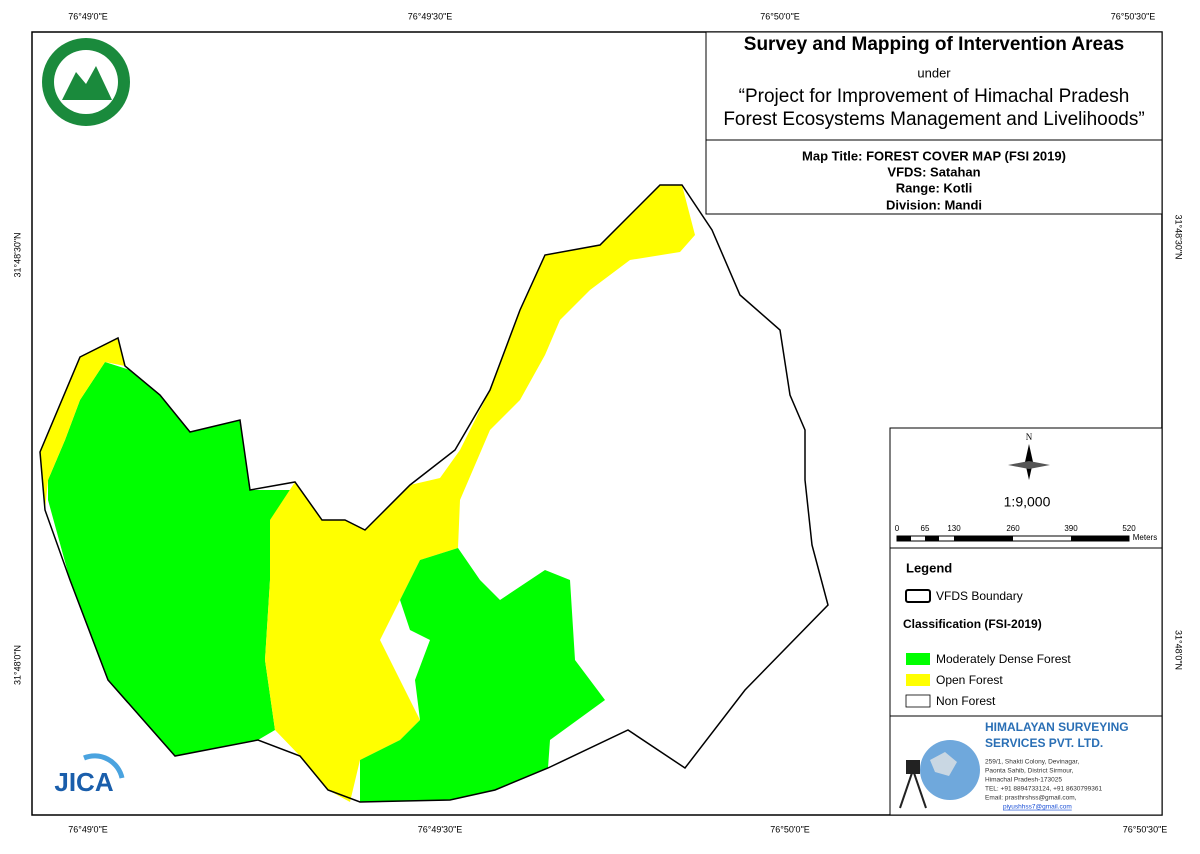  I want to click on address-line: TEL: +91 8894733124, +91 8630799361, so click(1043, 789).